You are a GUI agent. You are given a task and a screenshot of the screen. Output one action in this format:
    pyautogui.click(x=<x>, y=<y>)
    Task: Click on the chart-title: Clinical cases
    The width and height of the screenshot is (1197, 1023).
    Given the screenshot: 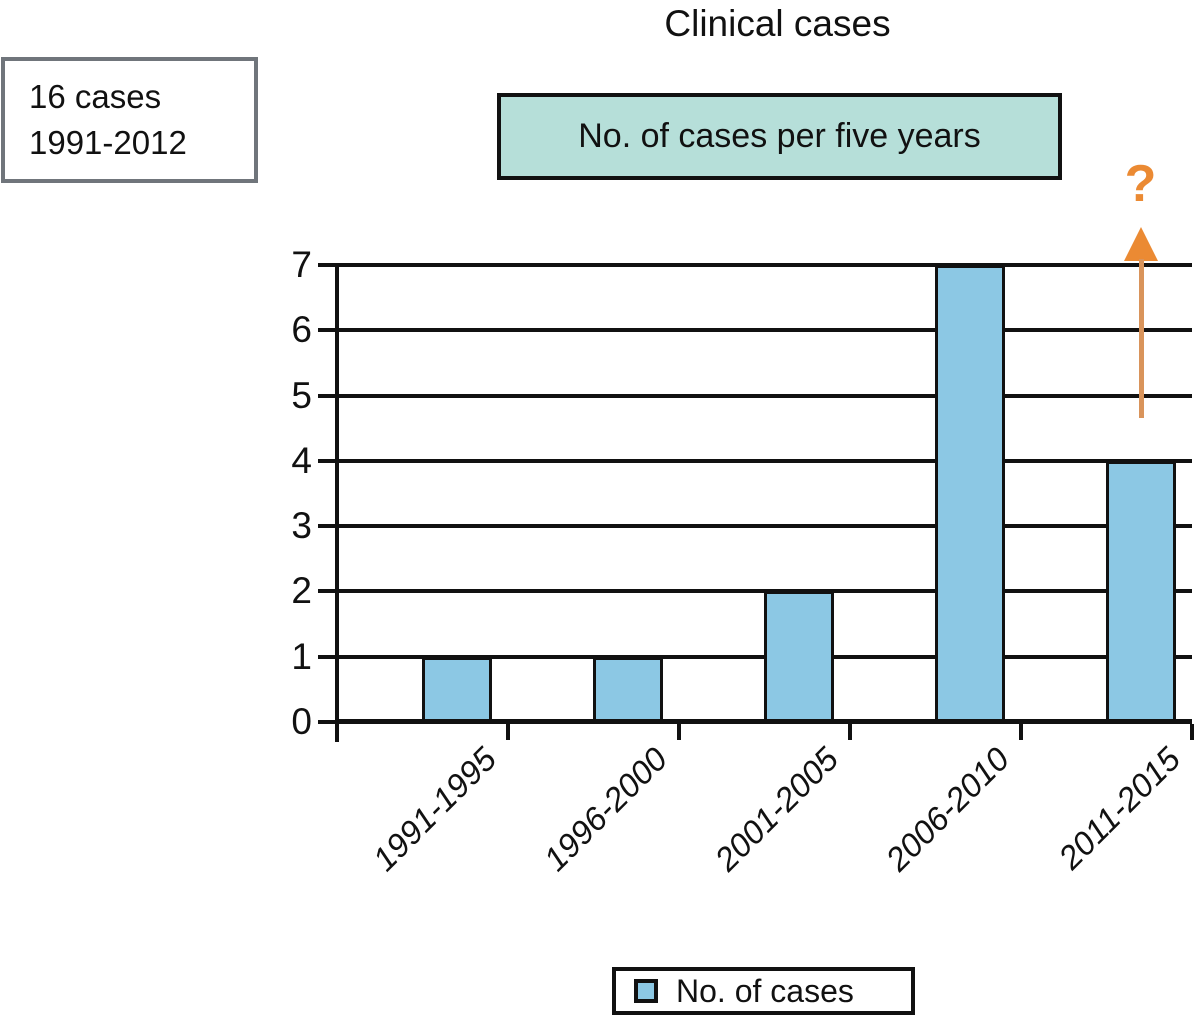 What is the action you would take?
    pyautogui.click(x=777, y=23)
    